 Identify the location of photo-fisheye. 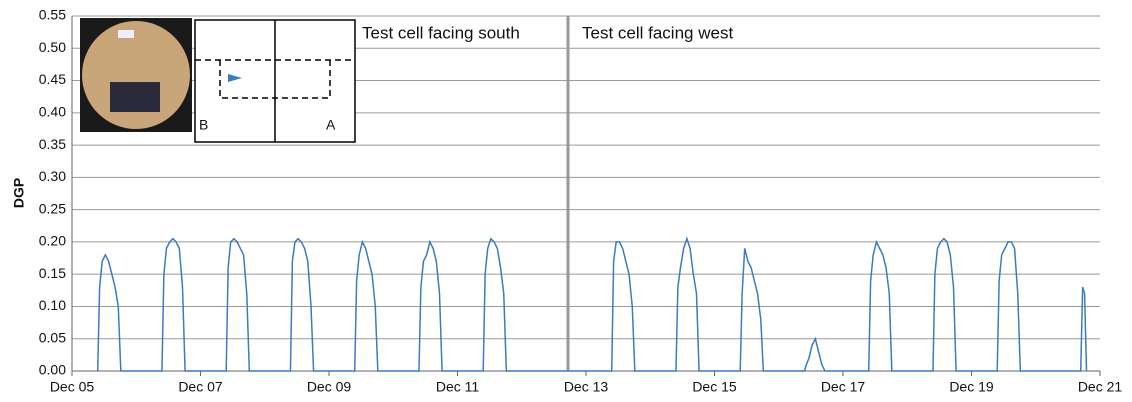
(136, 75).